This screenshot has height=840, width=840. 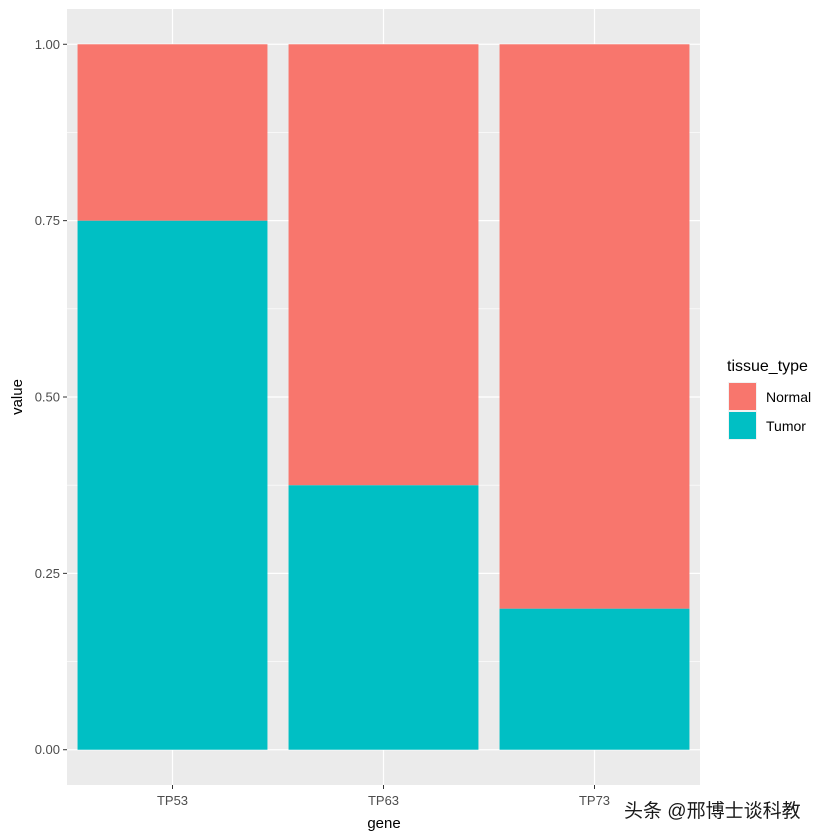 I want to click on legend-entries: Normal Tumor, so click(x=769, y=411).